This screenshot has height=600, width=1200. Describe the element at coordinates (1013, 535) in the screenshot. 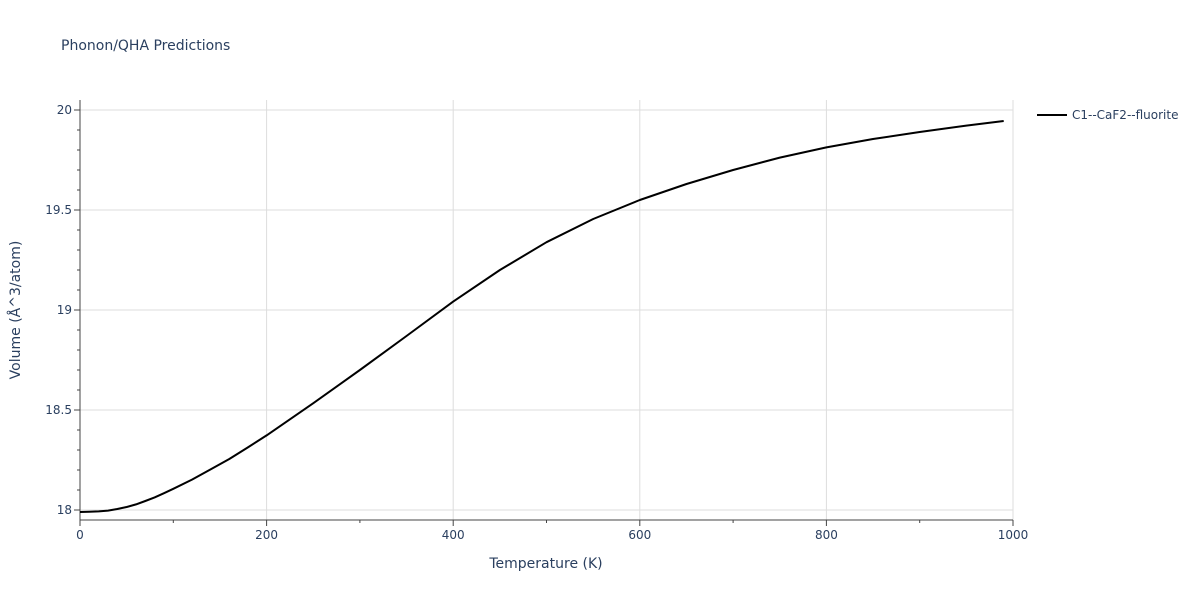

I see `x-tick-label: 1000` at that location.